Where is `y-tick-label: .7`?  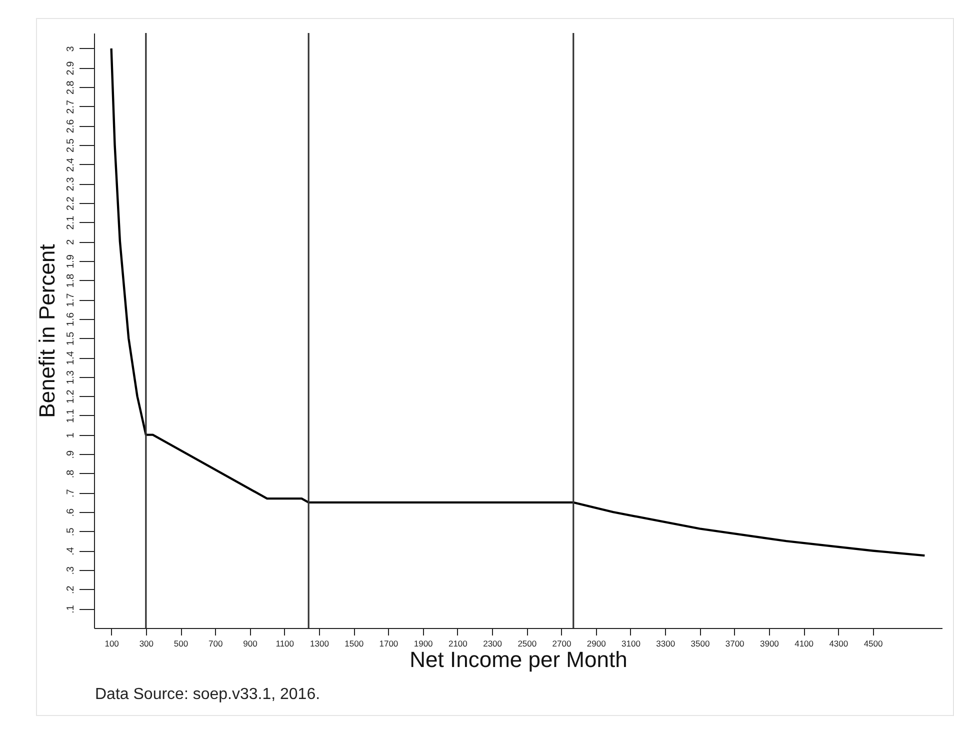
y-tick-label: .7 is located at coordinates (71, 493).